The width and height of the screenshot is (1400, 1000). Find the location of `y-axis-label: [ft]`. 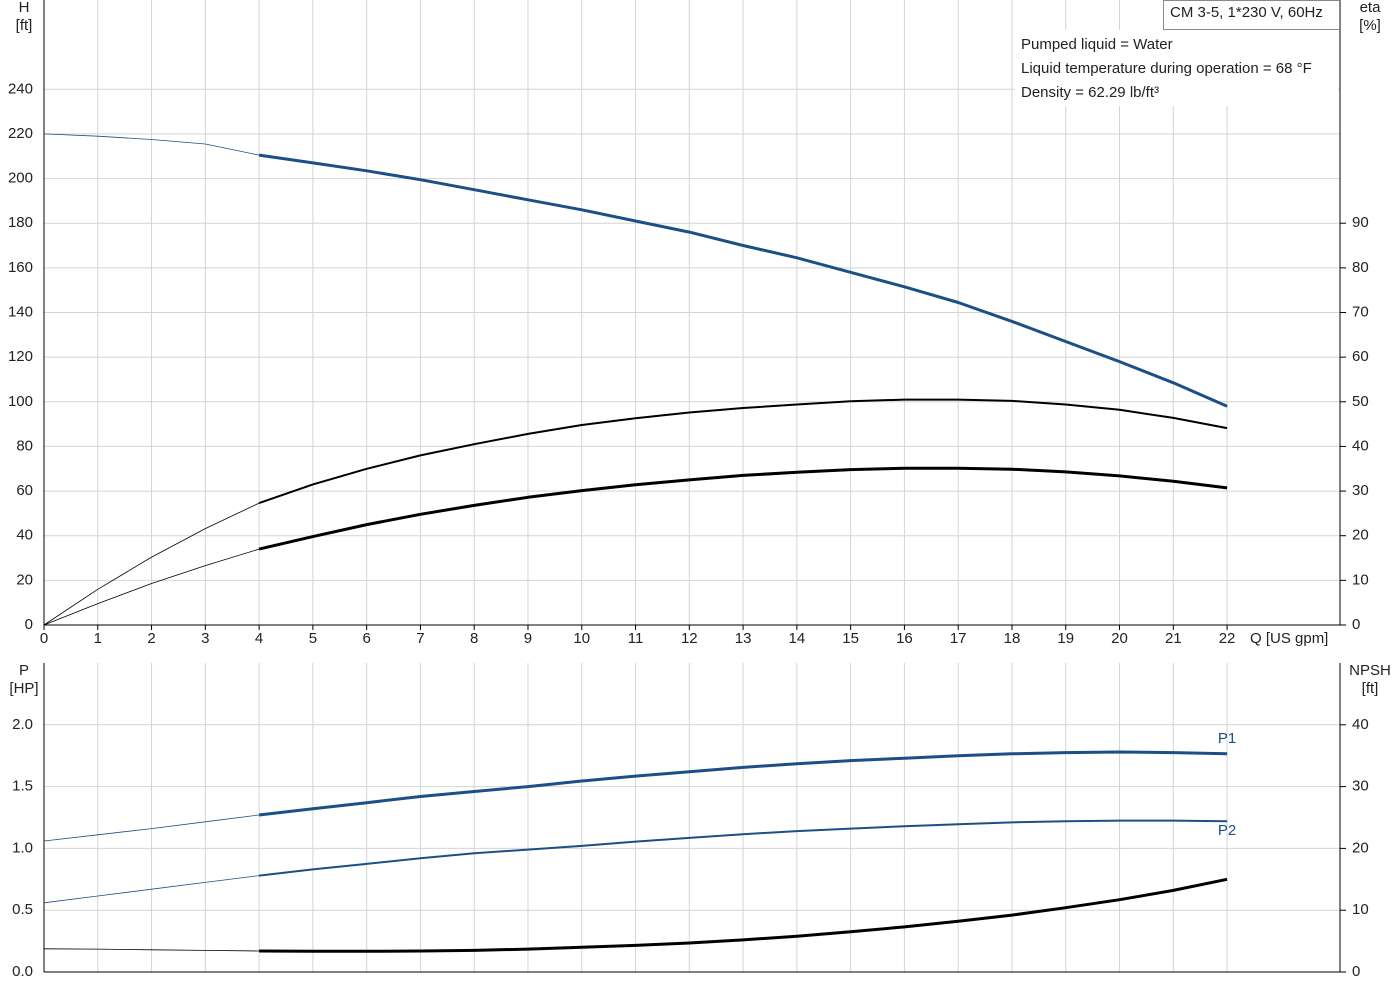

y-axis-label: [ft] is located at coordinates (24, 25).